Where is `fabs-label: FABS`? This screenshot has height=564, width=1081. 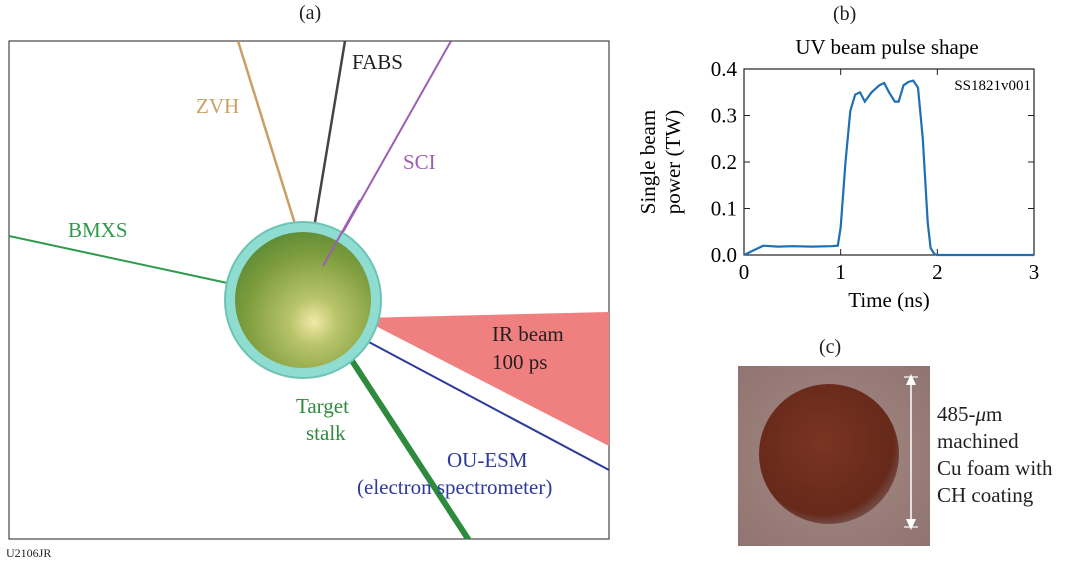
fabs-label: FABS is located at coordinates (377, 62).